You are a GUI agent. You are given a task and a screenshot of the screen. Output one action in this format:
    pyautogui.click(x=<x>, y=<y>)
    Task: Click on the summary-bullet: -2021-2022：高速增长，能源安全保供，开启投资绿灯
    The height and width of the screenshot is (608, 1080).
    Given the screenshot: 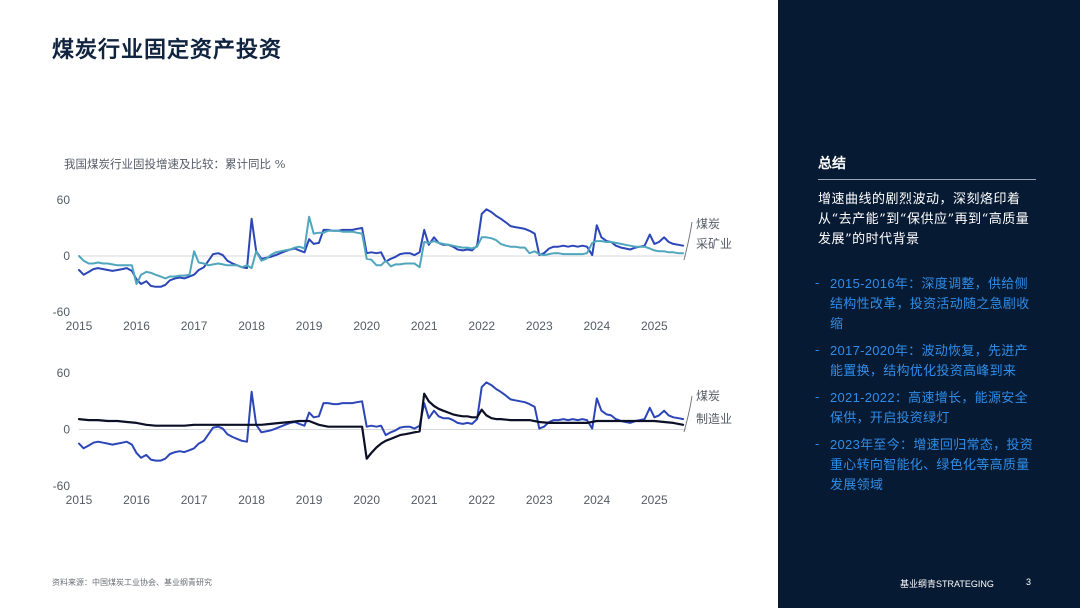 What is the action you would take?
    pyautogui.click(x=926, y=408)
    